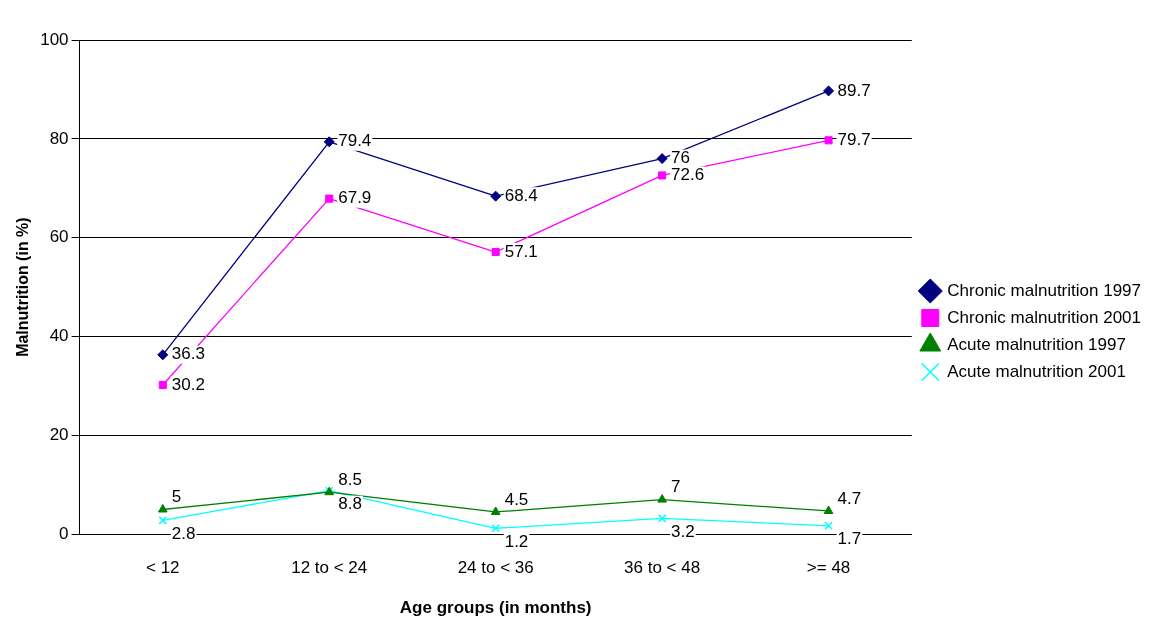 This screenshot has width=1171, height=633. Describe the element at coordinates (662, 568) in the screenshot. I see `x-tick-label: 36 to < 48` at that location.